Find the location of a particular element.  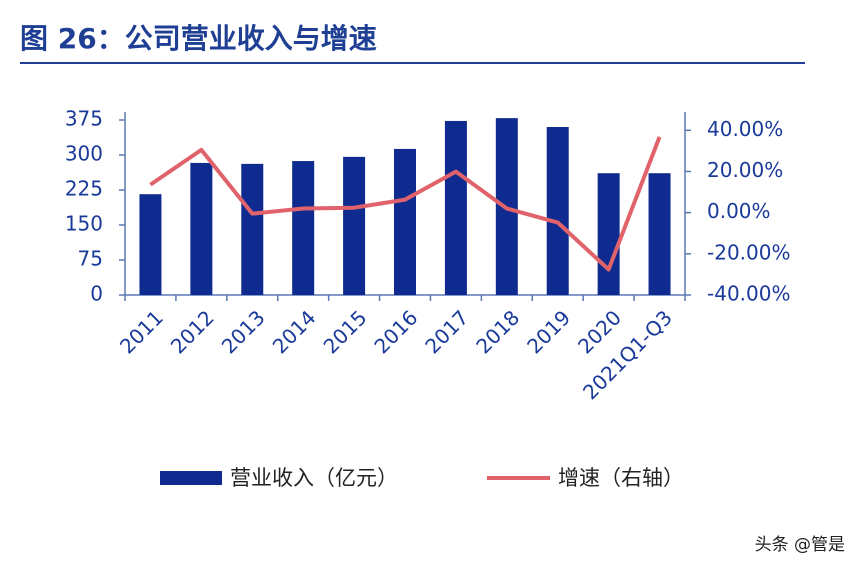

y2-tick-label: 20.00% is located at coordinates (745, 170).